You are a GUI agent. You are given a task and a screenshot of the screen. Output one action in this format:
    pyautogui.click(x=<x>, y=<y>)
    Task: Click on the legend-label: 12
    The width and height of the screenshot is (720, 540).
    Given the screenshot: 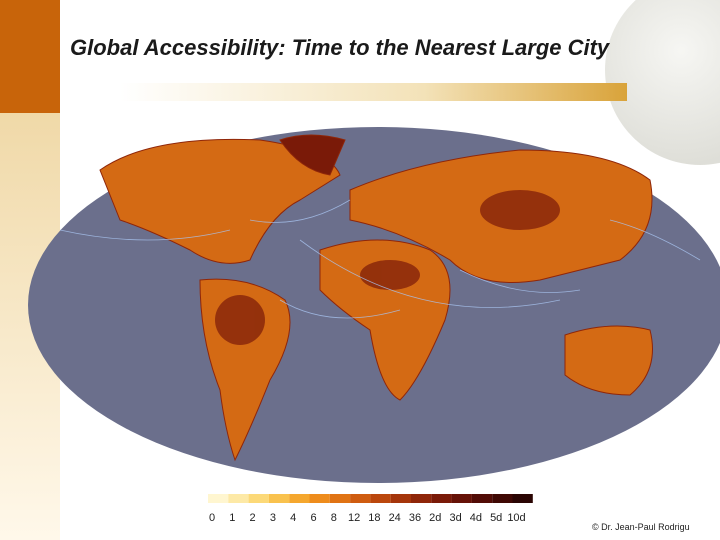 What is the action you would take?
    pyautogui.click(x=354, y=518)
    